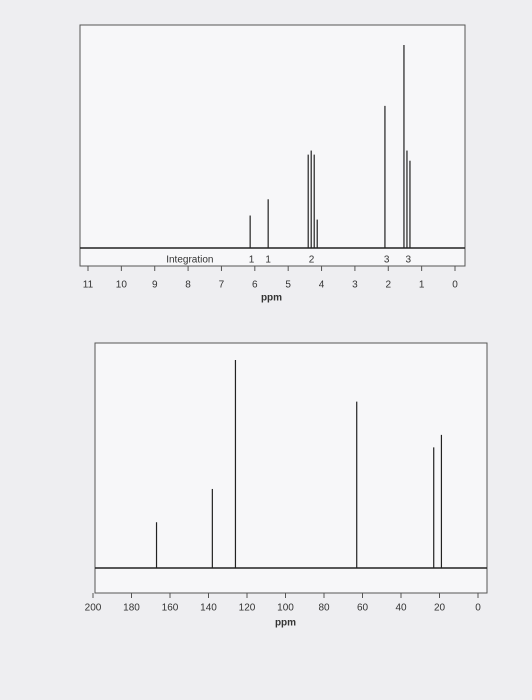  I want to click on x-tick-label: 180, so click(131, 608).